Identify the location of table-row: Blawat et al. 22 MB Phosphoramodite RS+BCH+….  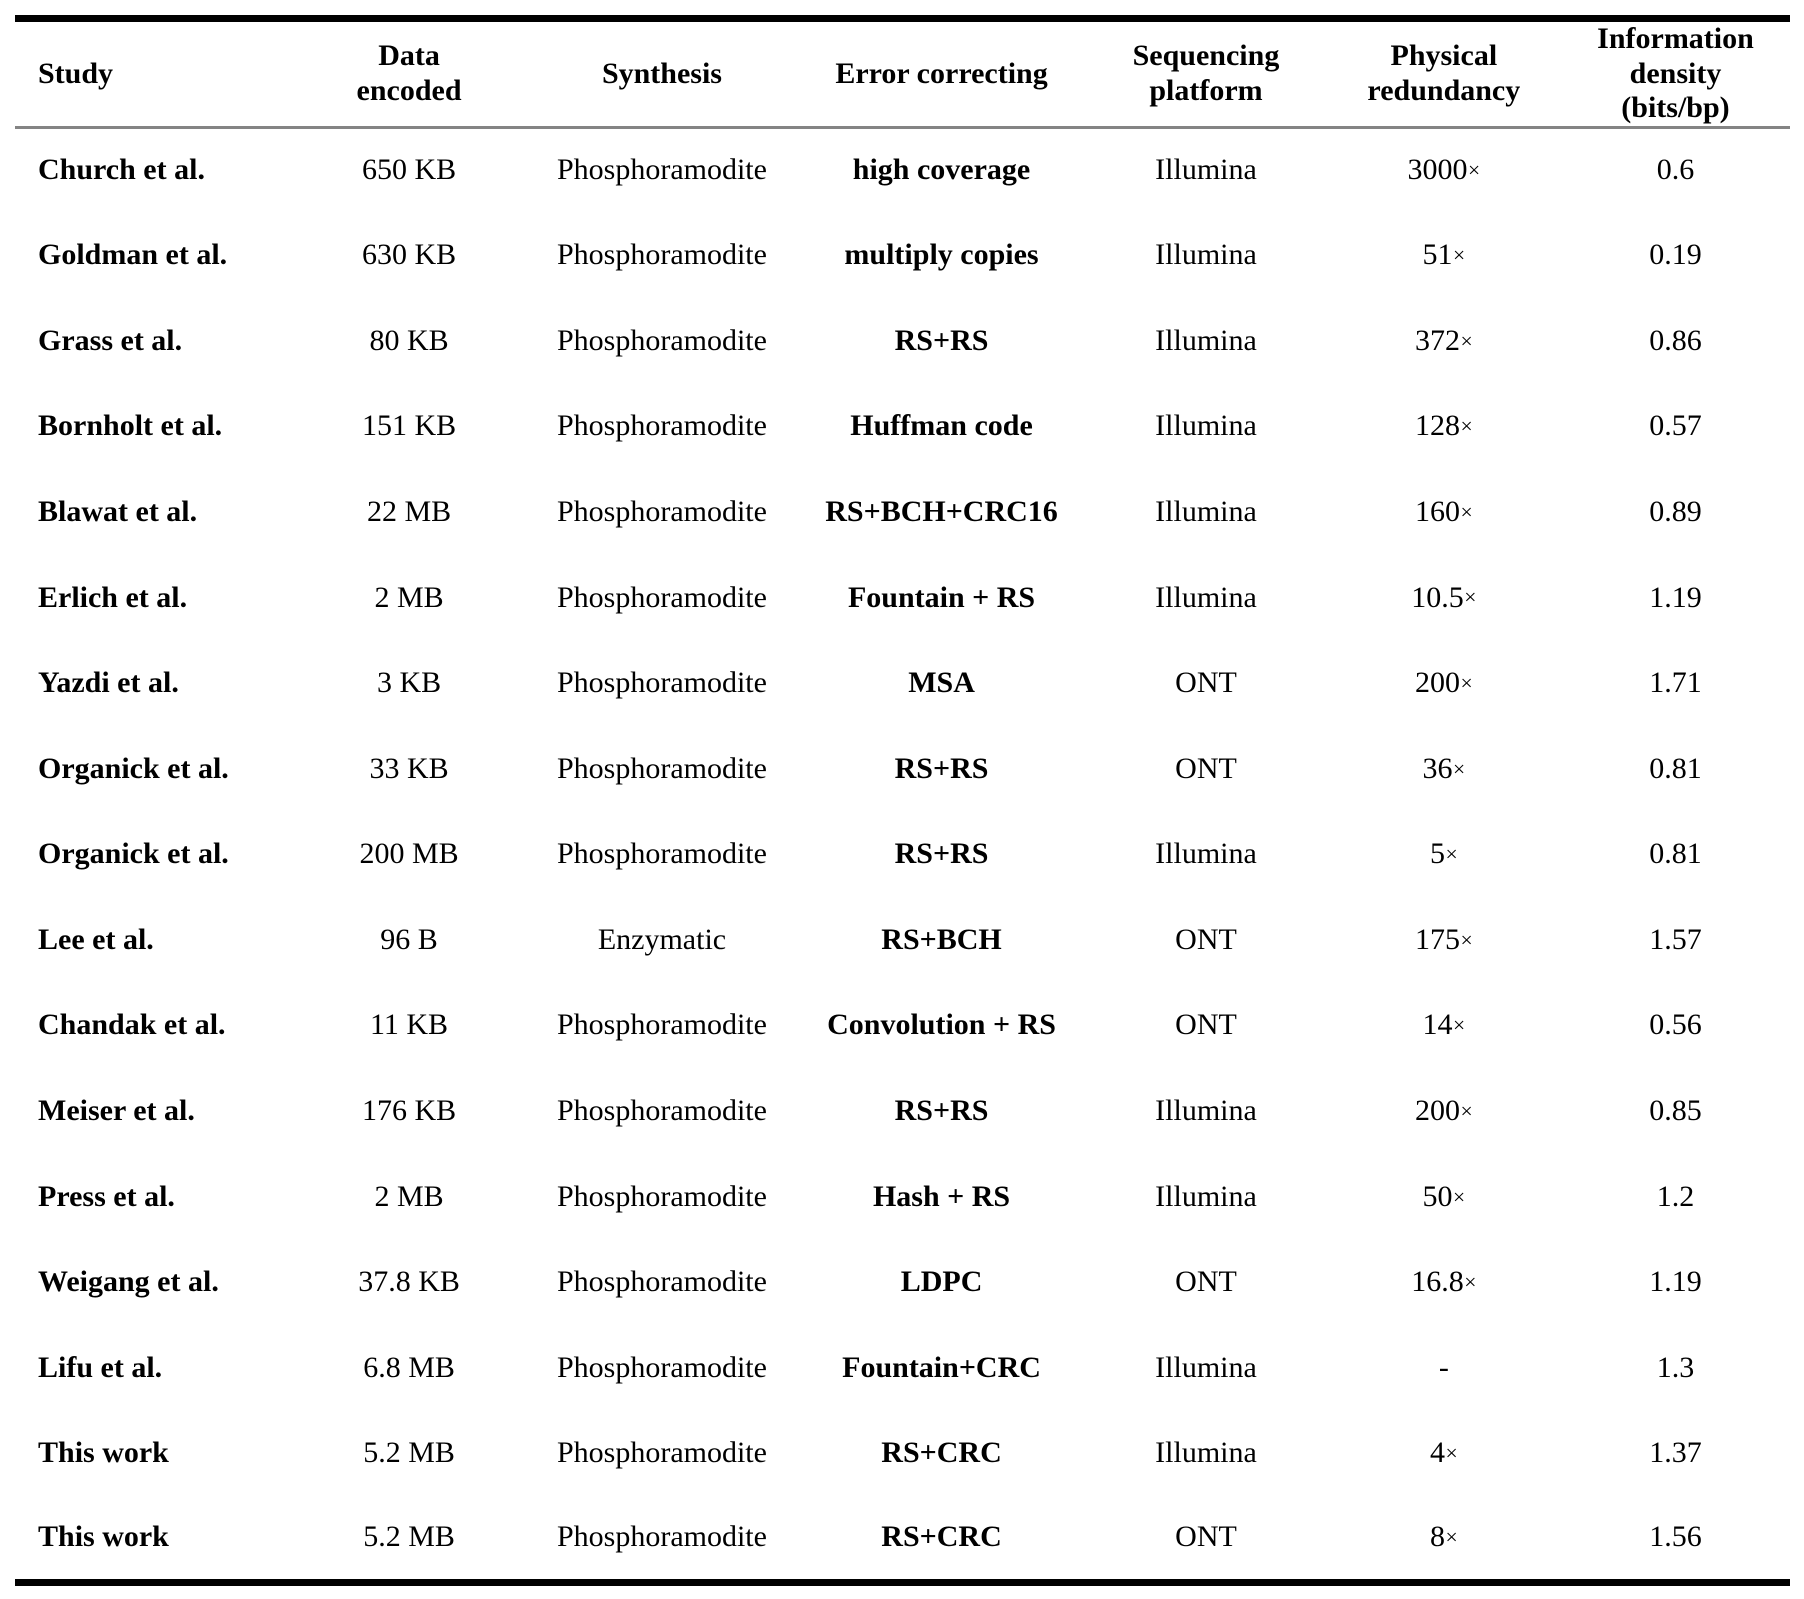
(902, 512).